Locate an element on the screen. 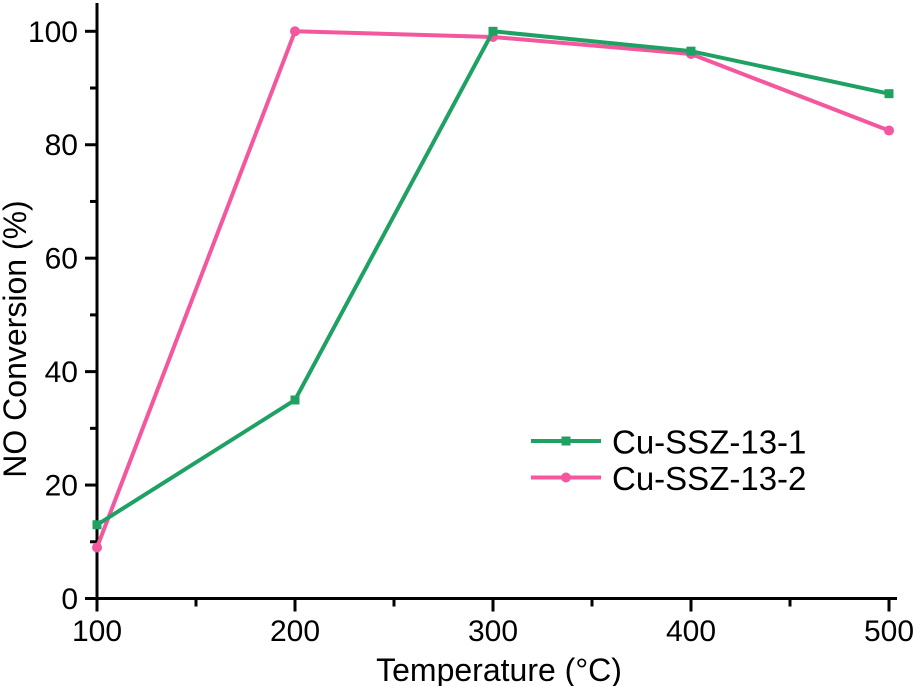  legend-label: Cu-SSZ-13-2 is located at coordinates (709, 478).